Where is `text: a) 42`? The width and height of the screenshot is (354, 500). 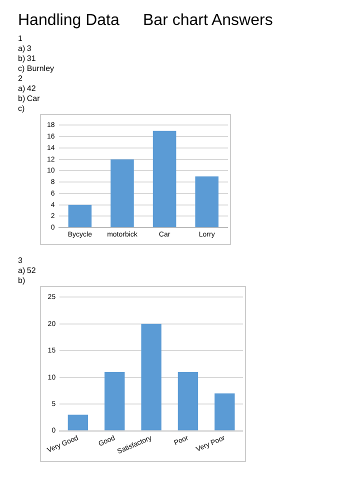 text: a) 42 is located at coordinates (27, 89).